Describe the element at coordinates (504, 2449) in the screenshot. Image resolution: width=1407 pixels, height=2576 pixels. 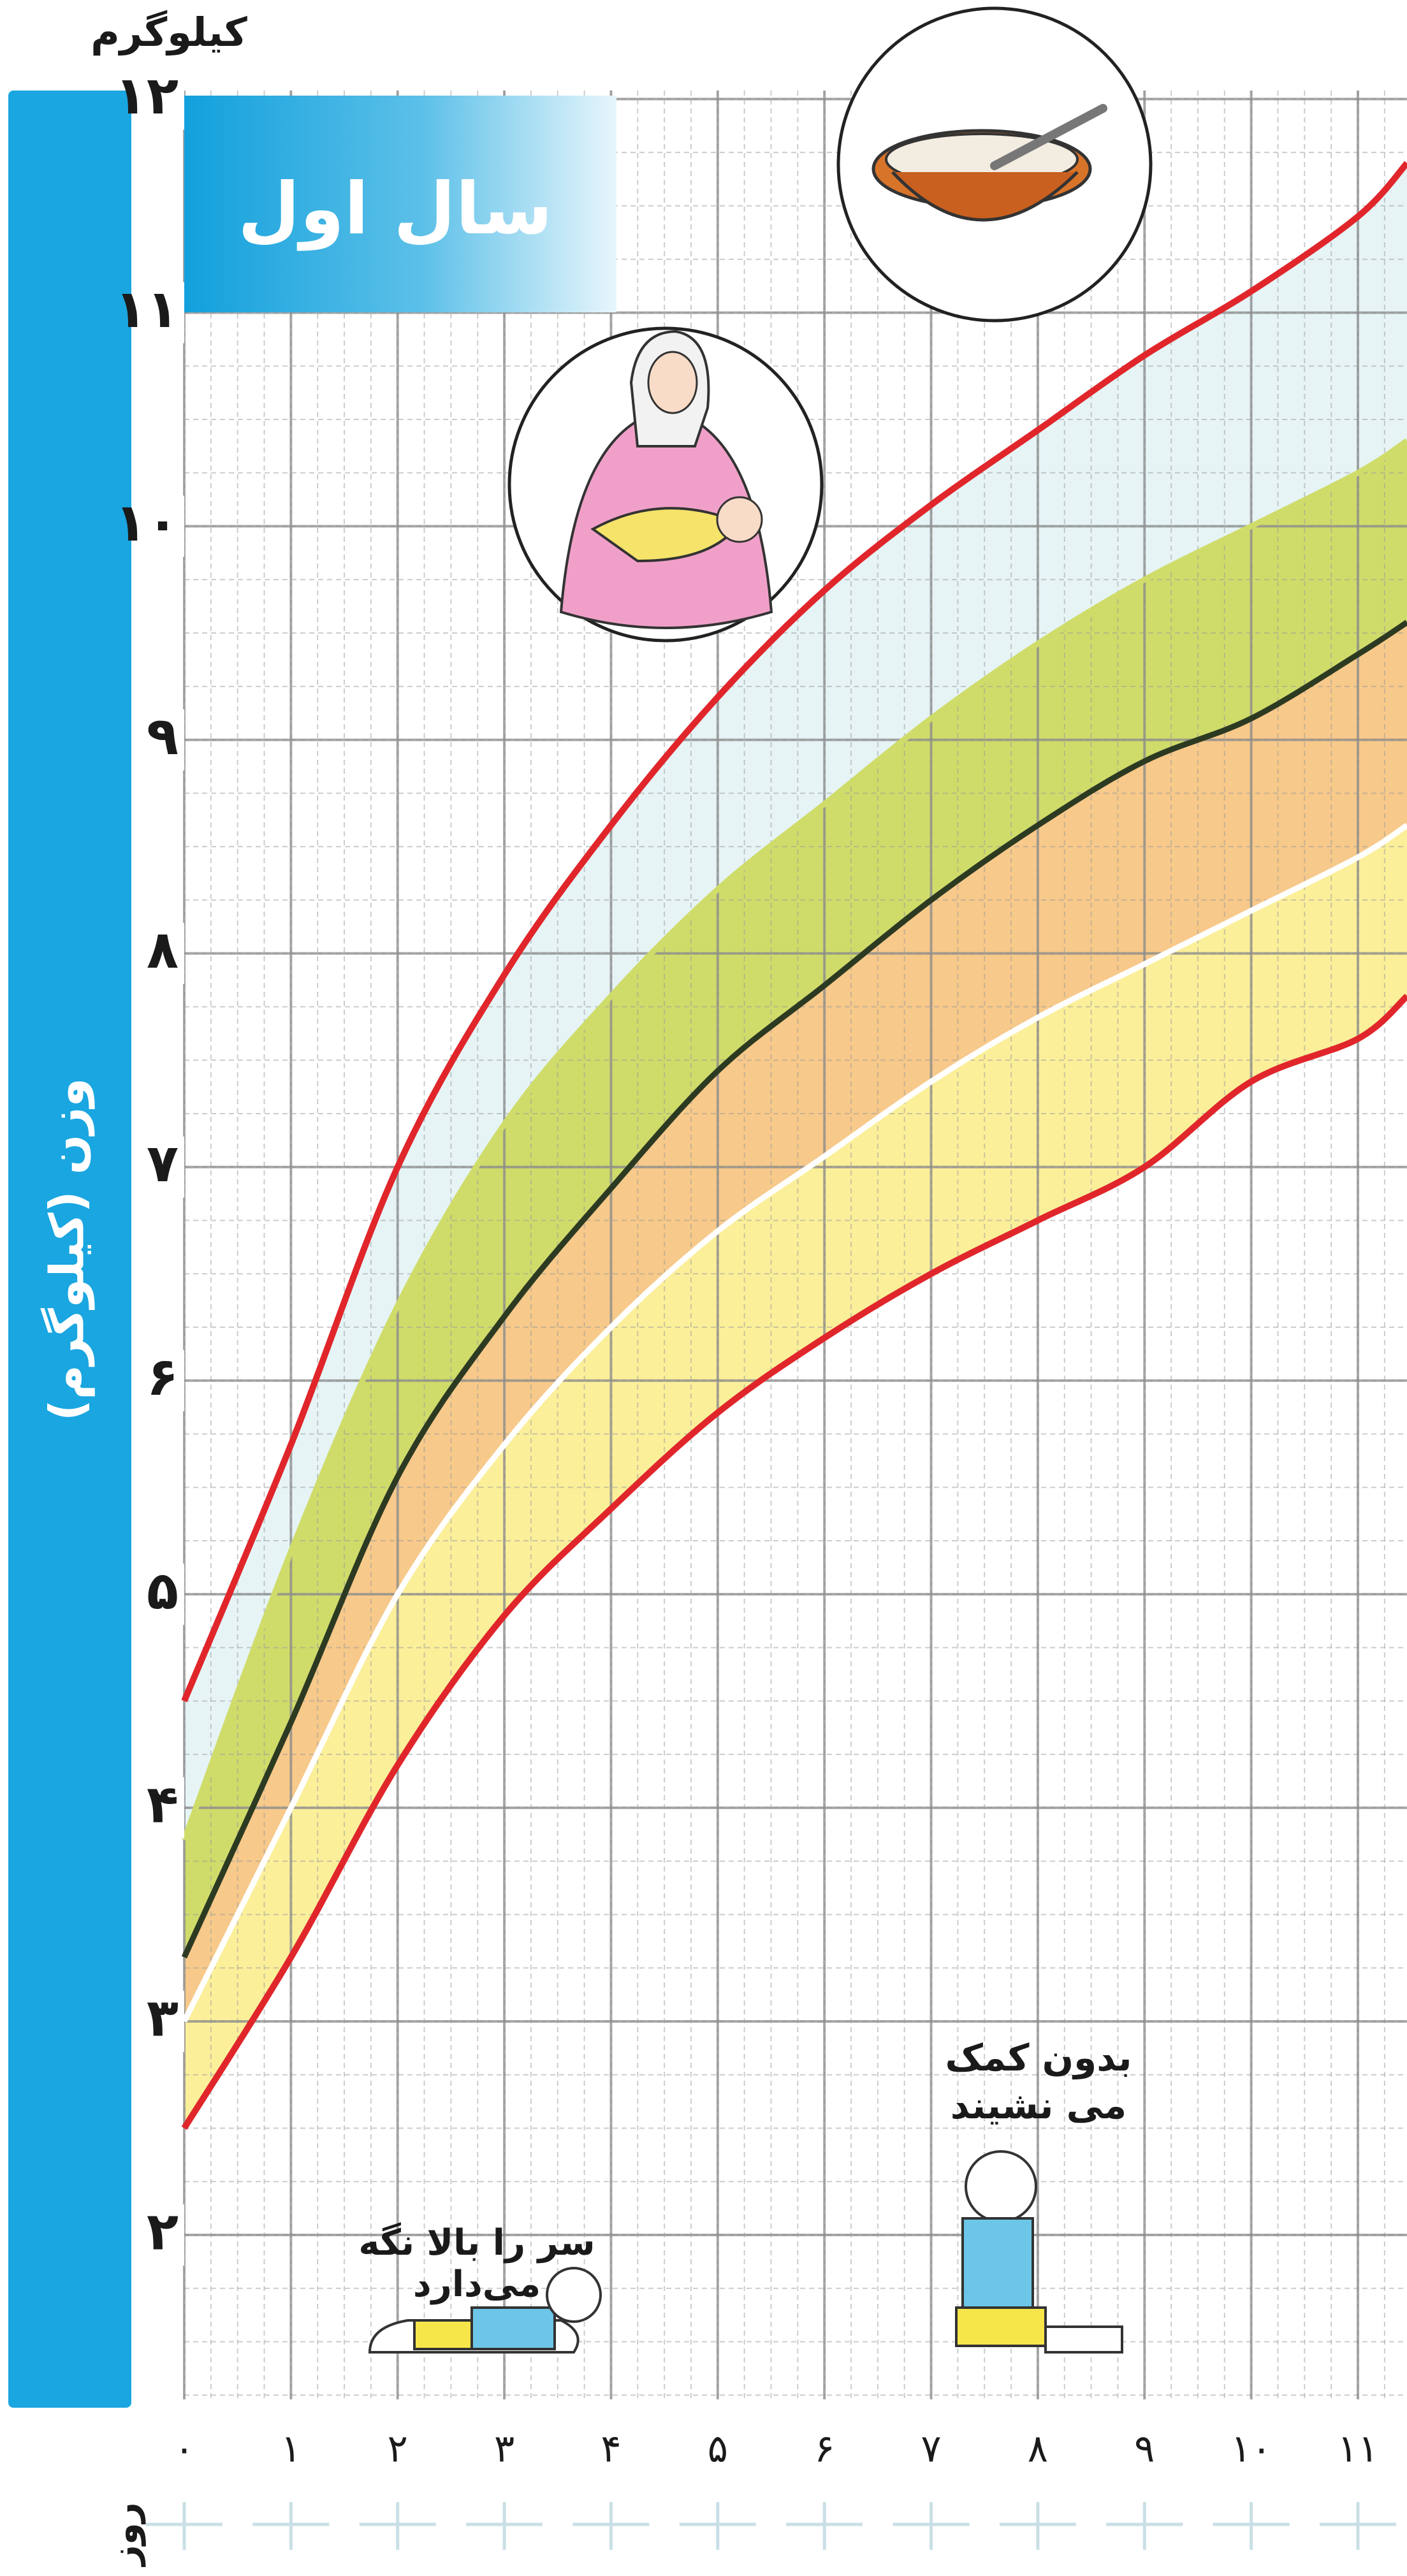
I see `x-tick-label: ۳` at that location.